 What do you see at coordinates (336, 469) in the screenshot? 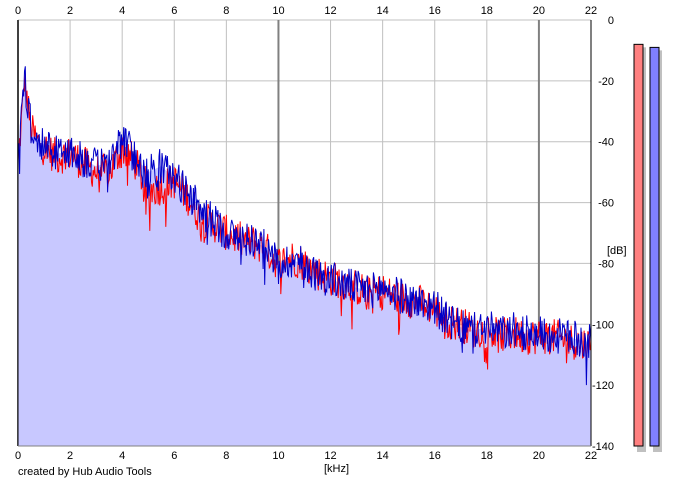
I see `x-axis-label: [kHz]` at bounding box center [336, 469].